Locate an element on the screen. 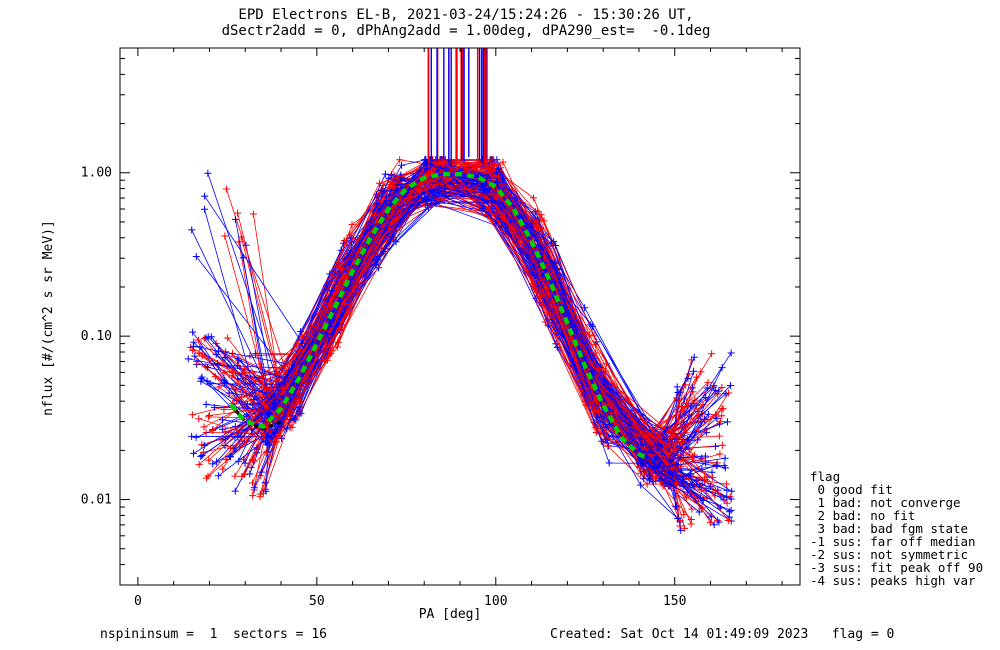 This screenshot has width=1000, height=650. y-tick-label: 0.10 is located at coordinates (96, 336).